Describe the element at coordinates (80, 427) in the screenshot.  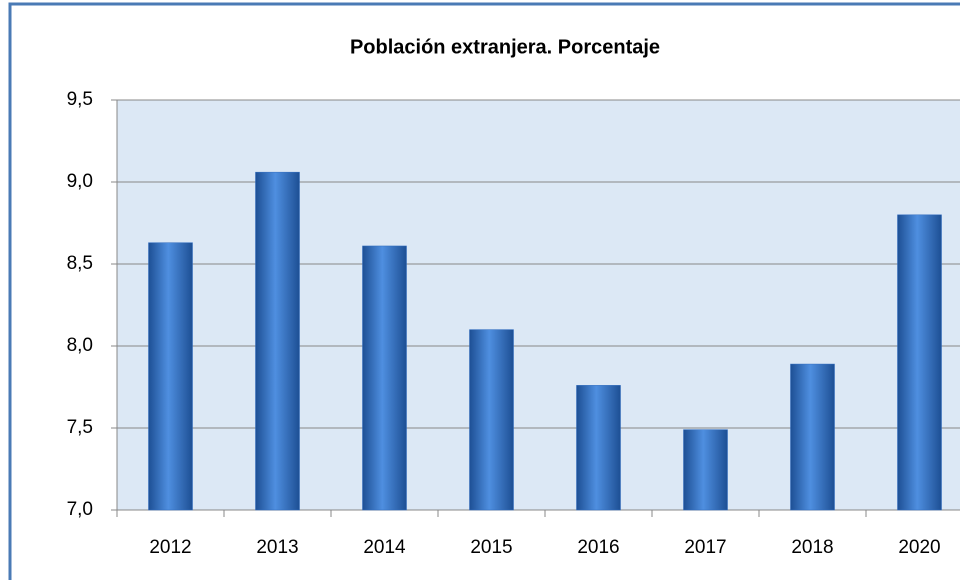
I see `y-tick-label: 7,5` at that location.